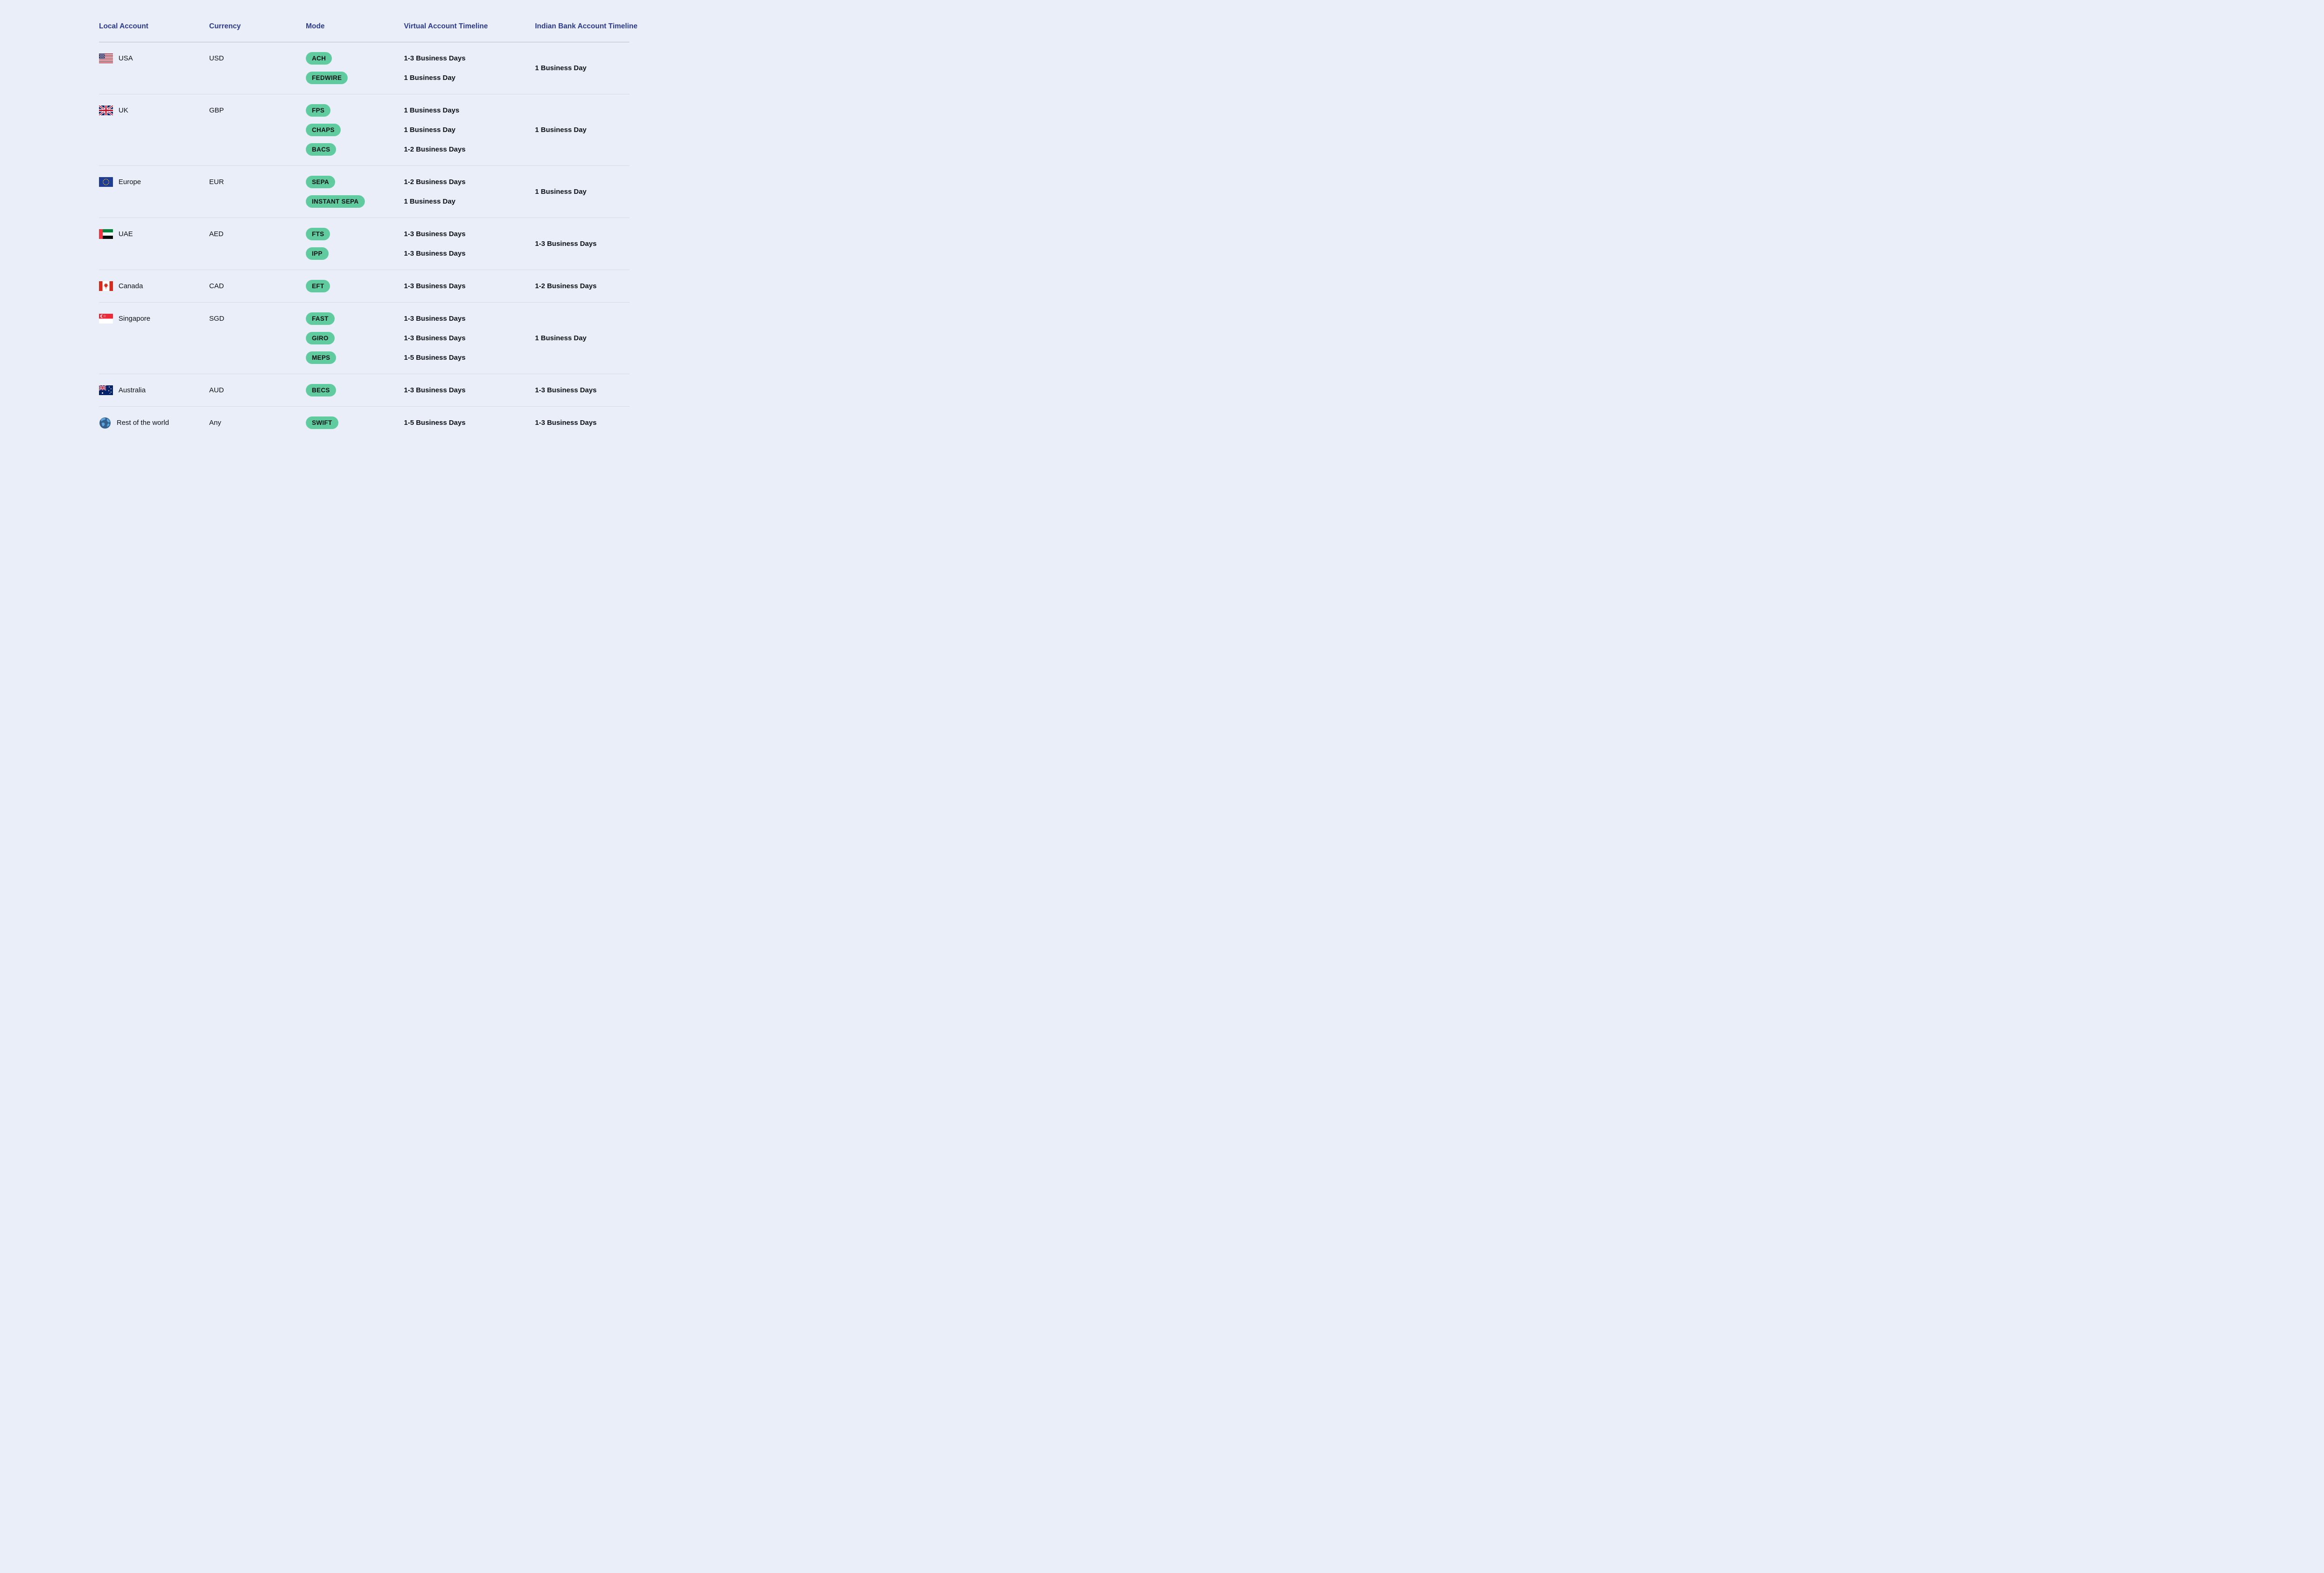  I want to click on mode-badge: BECS, so click(321, 391).